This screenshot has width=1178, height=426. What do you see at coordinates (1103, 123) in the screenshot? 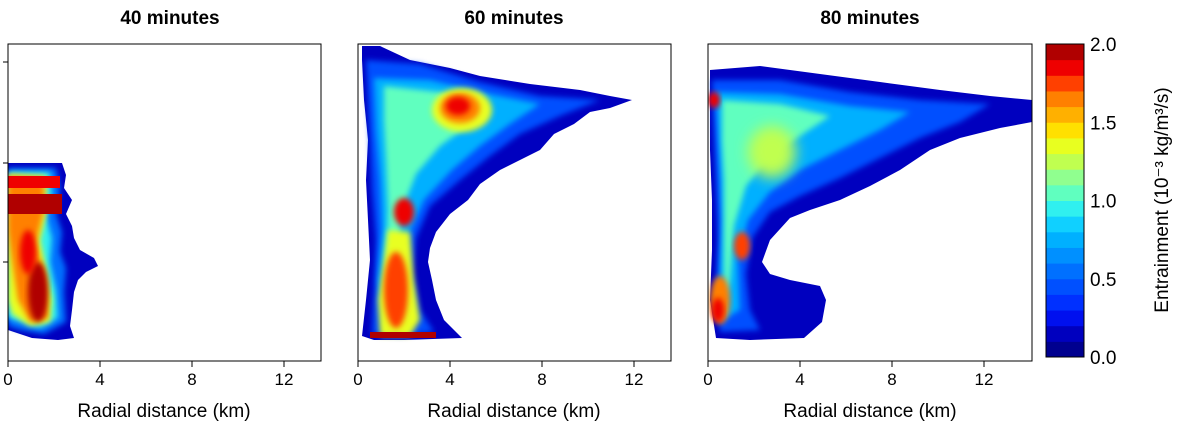
I see `colorbar-tick-label: 1.5` at bounding box center [1103, 123].